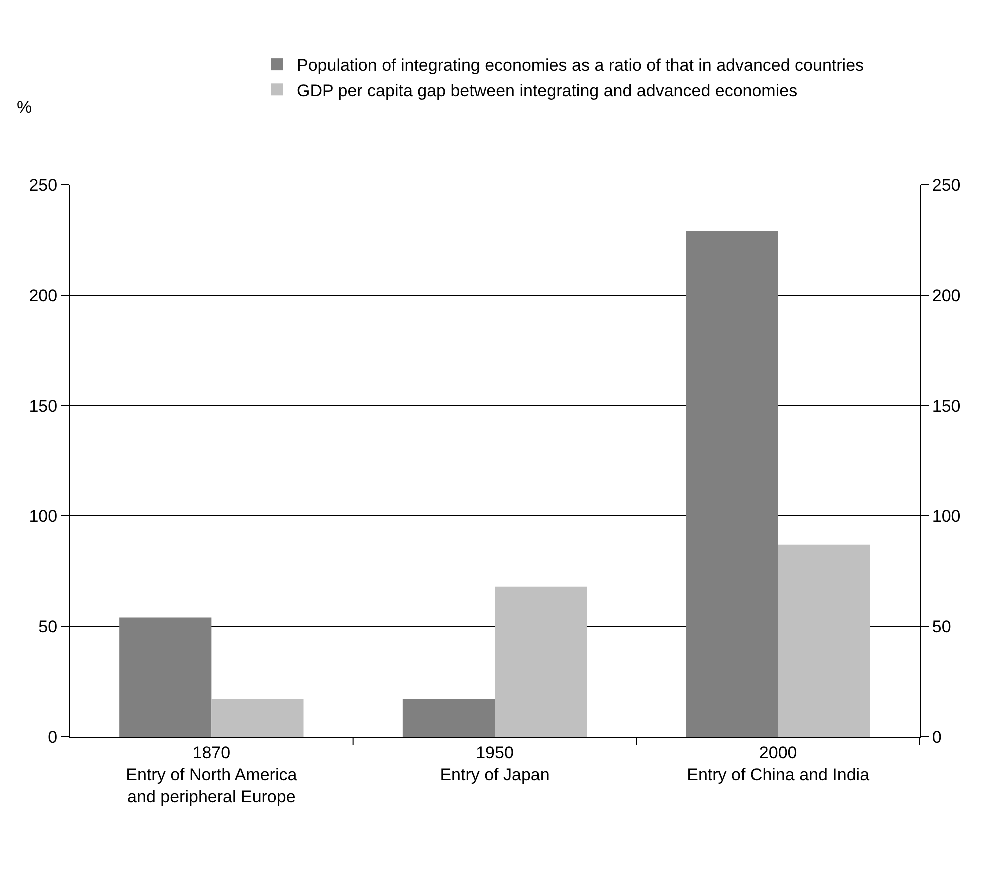 Image resolution: width=985 pixels, height=871 pixels. I want to click on y2-tick-label: 100, so click(946, 516).